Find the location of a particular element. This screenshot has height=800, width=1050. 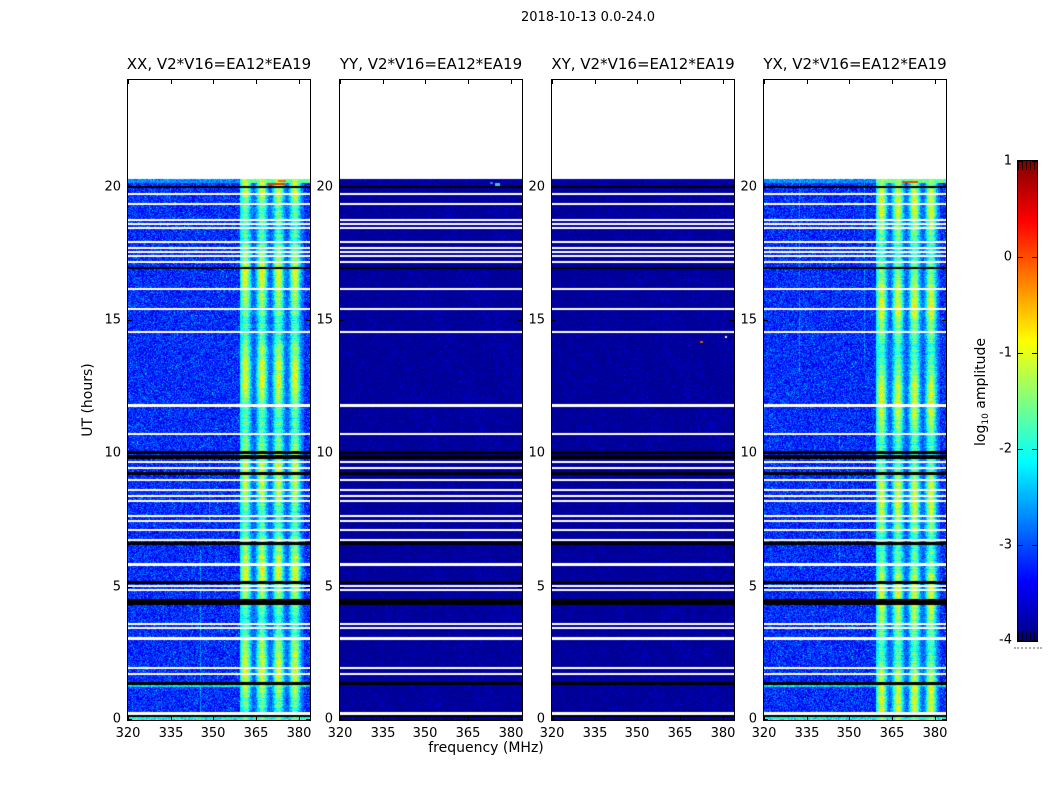

colorbar-tick-label: -4 is located at coordinates (1005, 640).